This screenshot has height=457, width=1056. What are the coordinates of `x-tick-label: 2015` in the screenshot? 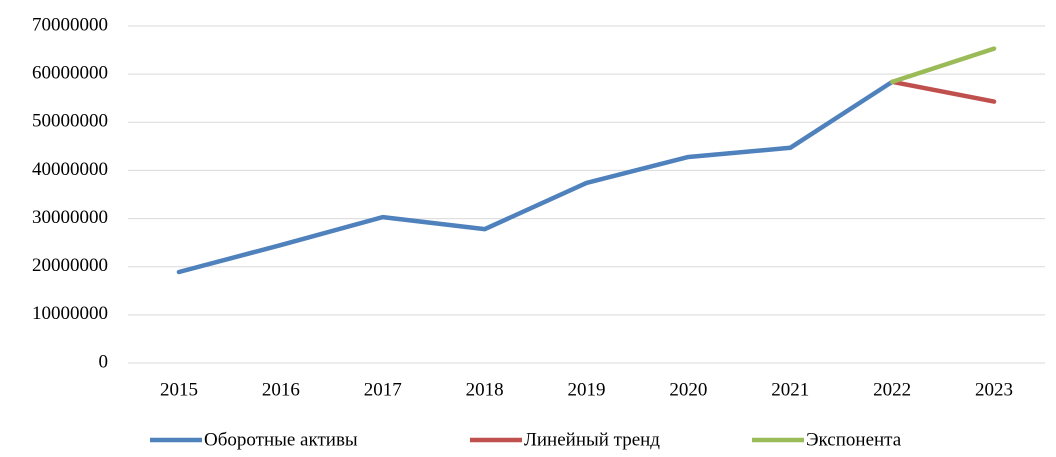 It's located at (179, 389).